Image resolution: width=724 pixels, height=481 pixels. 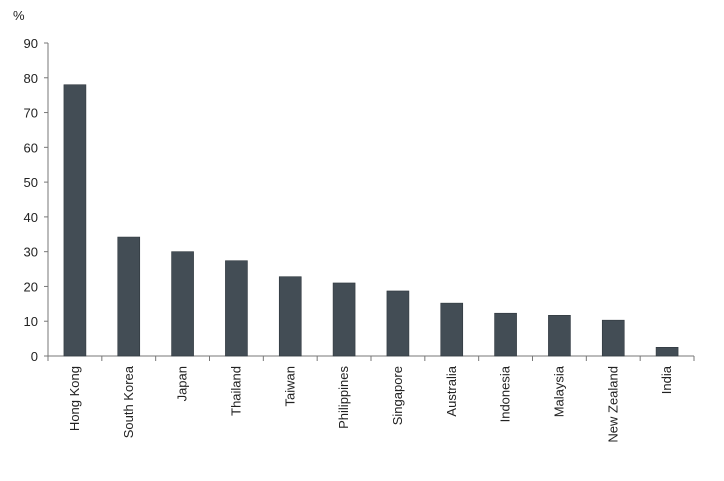 I want to click on x-tick-label: India, so click(x=666, y=379).